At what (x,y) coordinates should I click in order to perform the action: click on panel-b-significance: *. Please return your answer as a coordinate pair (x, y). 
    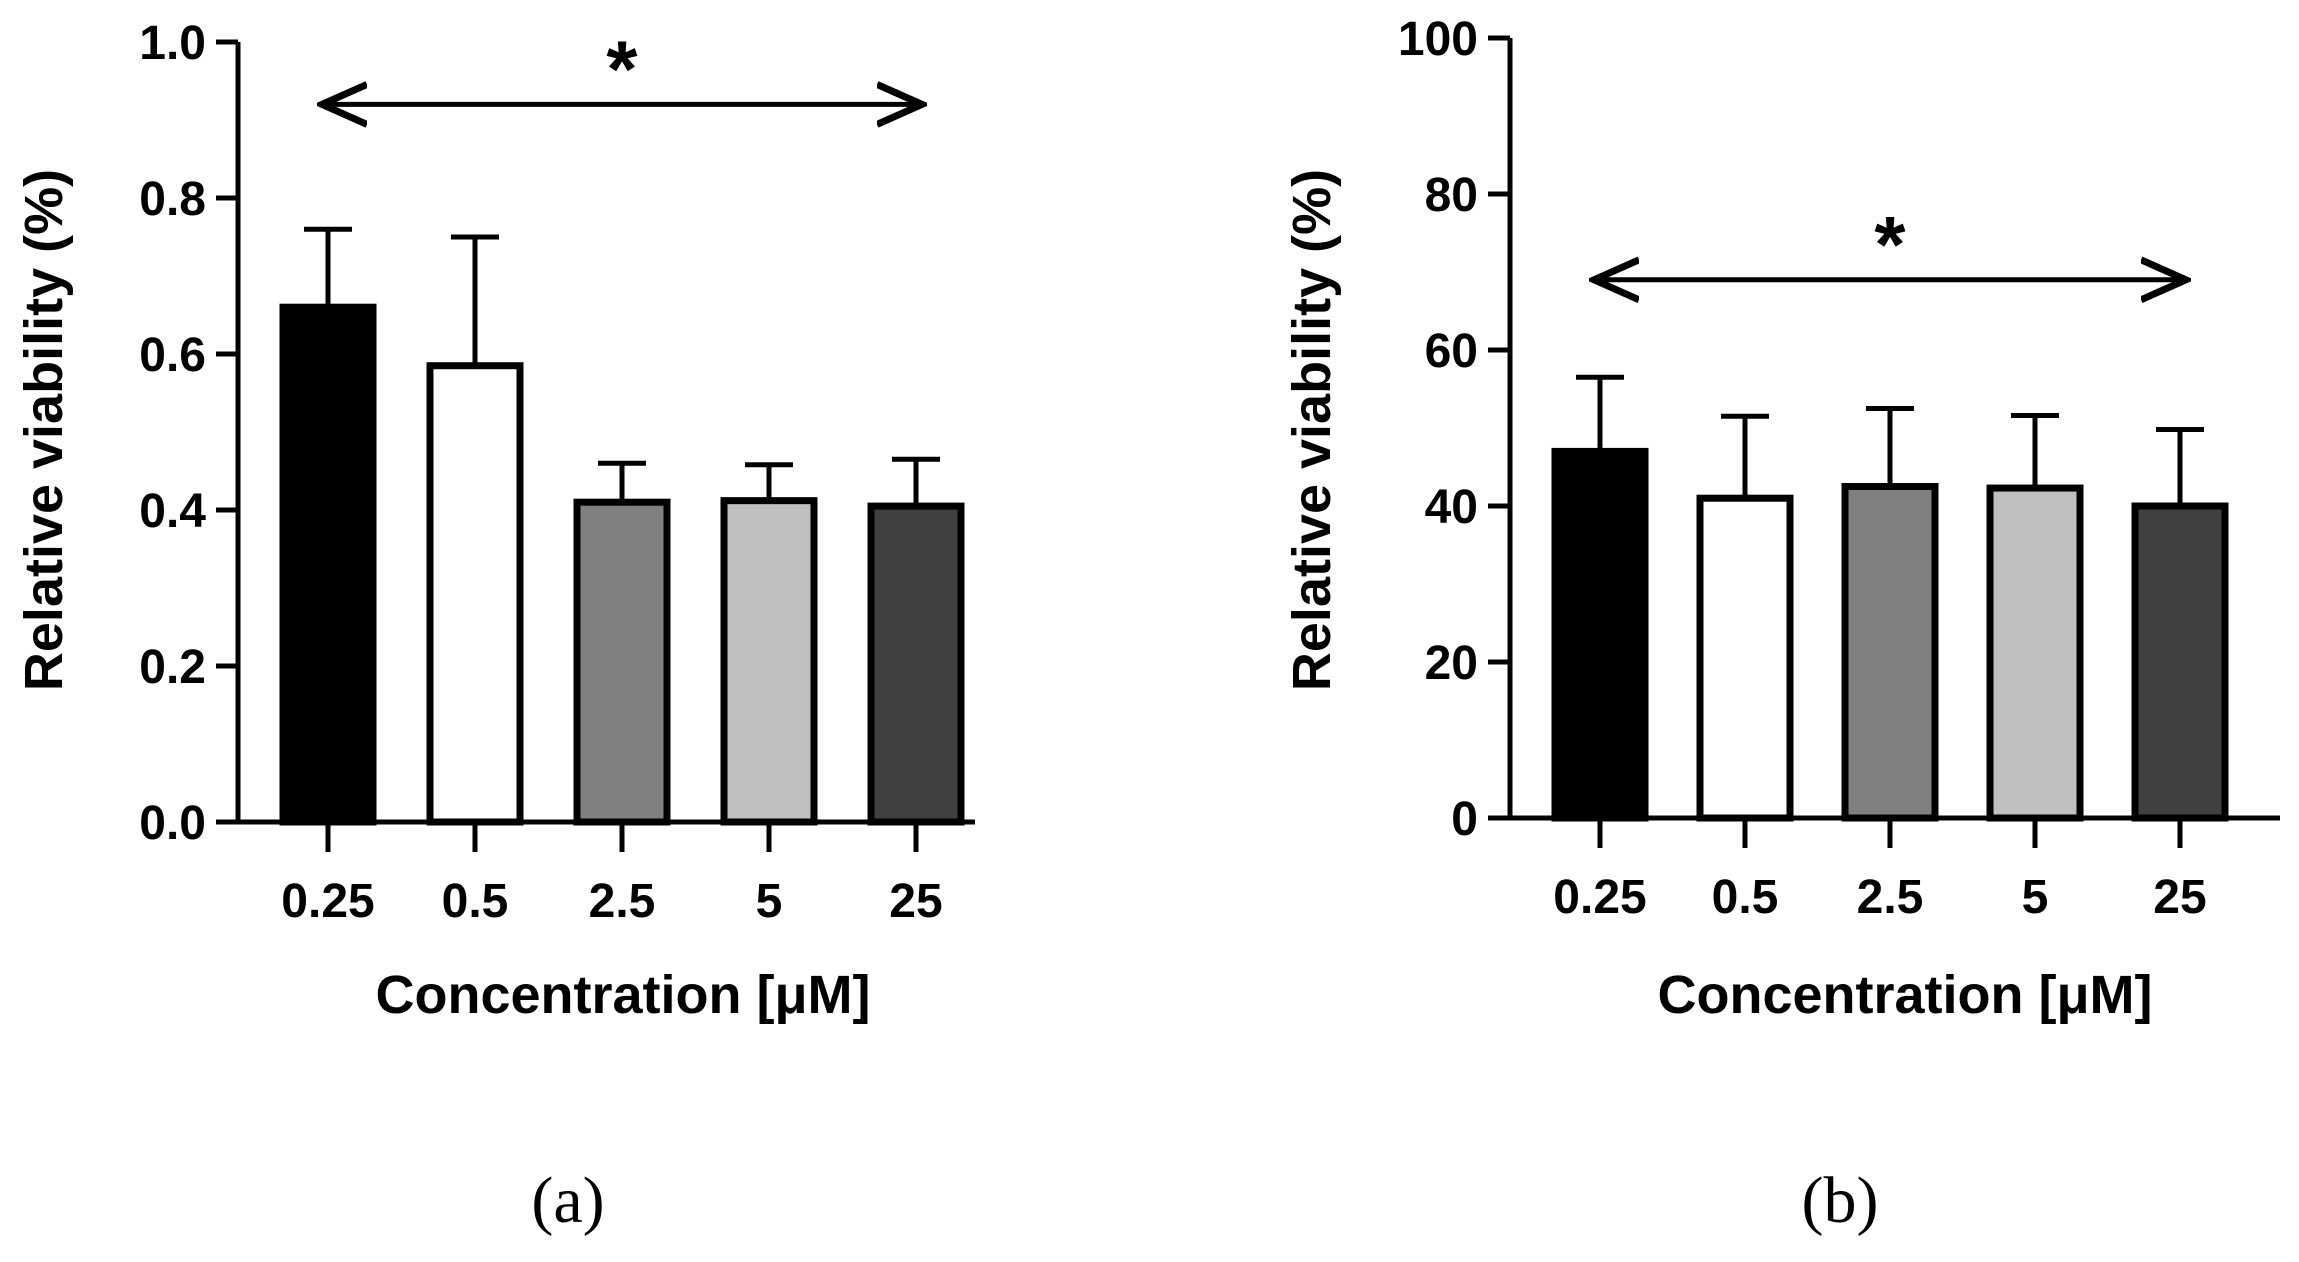
    Looking at the image, I should click on (1890, 244).